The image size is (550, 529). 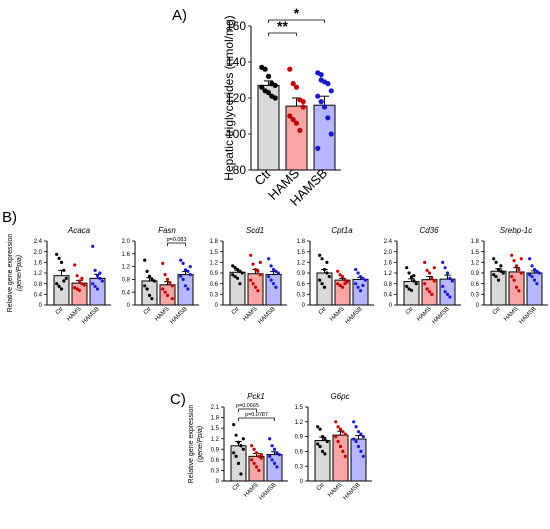 I want to click on y-axis-label: Relative gene expression, so click(x=191, y=444).